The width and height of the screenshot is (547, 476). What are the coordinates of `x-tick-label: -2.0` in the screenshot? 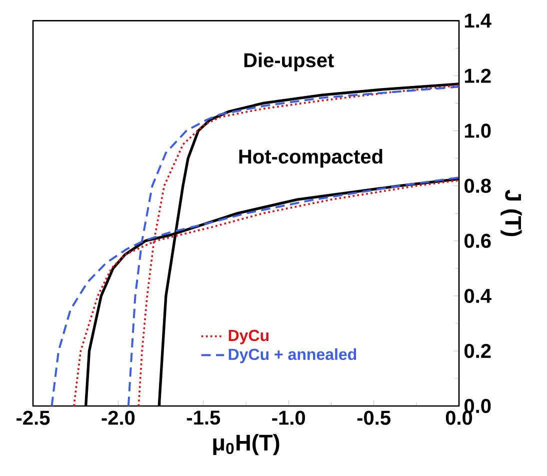 It's located at (118, 417).